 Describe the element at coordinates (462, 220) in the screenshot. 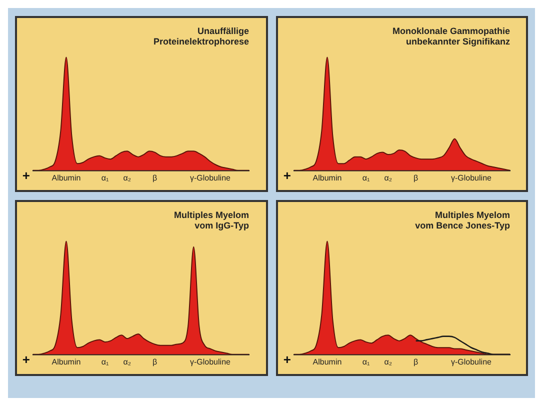

I see `chart-title: Multiples Myelom vom Bence Jones-Typ` at that location.